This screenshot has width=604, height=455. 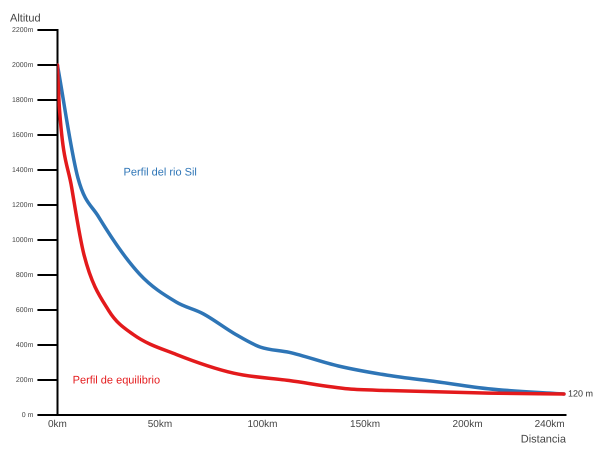 What do you see at coordinates (57, 424) in the screenshot?
I see `x-tick-label: 0km` at bounding box center [57, 424].